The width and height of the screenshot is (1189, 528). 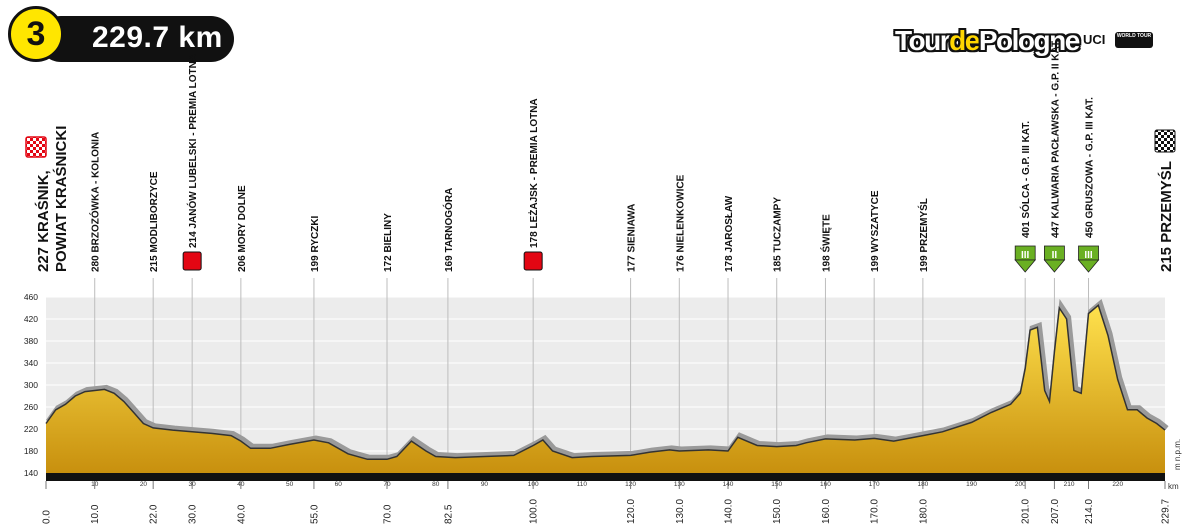 I want to click on waypoint-label: 185 TUCZAMPY, so click(x=778, y=234).